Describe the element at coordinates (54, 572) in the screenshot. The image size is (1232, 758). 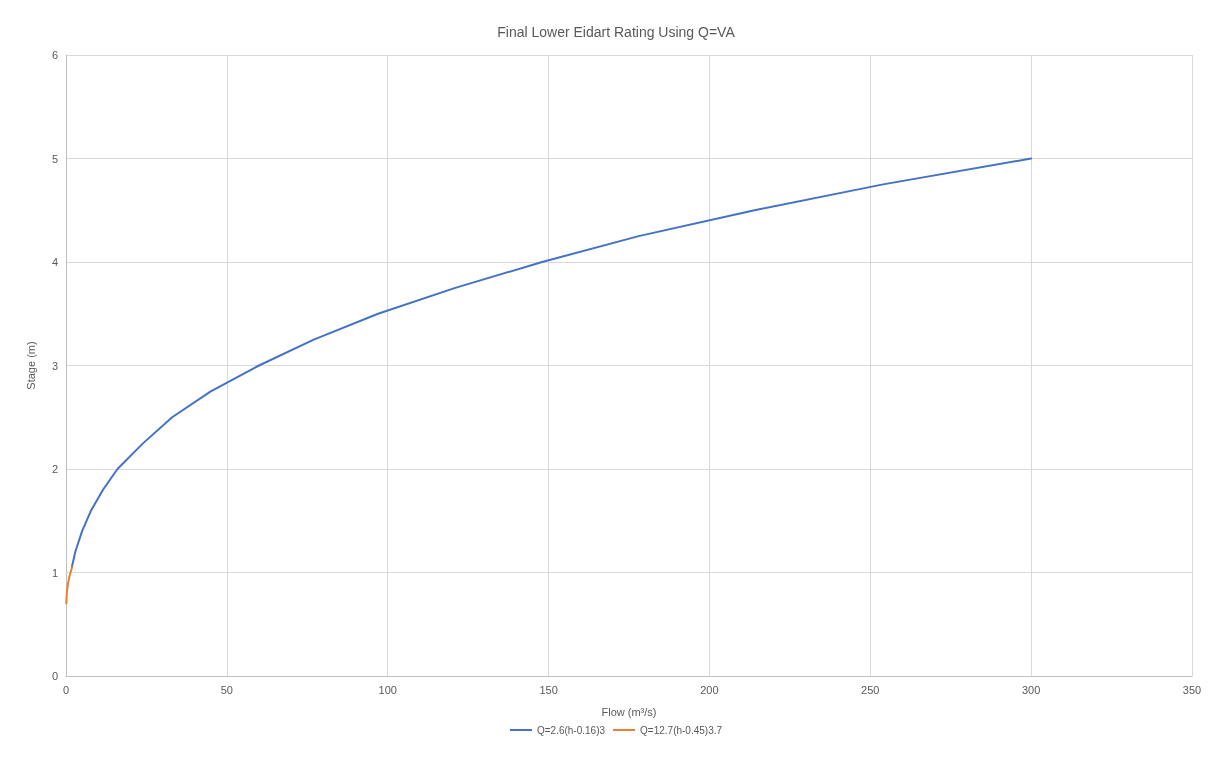
I see `y-tick-label: 1` at that location.